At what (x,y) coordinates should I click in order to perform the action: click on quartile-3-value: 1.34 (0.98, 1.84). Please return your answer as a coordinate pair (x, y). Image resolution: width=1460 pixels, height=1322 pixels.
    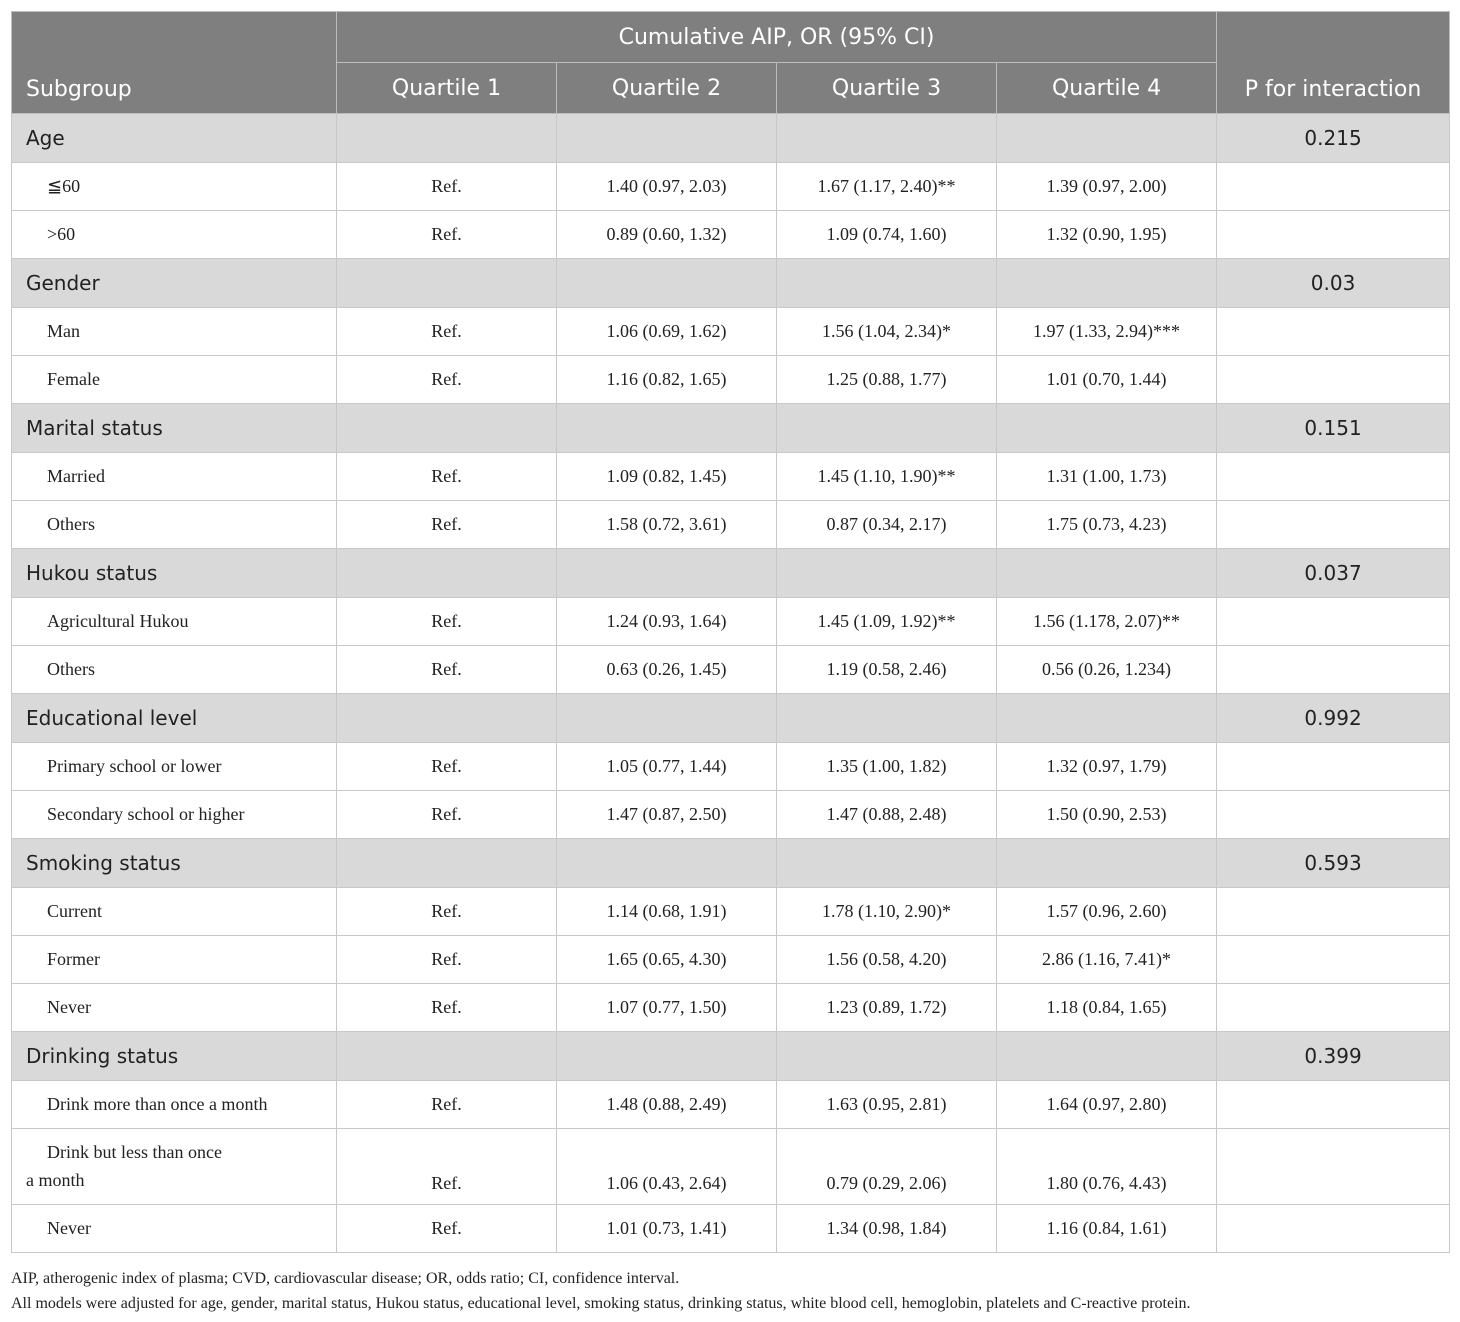
    Looking at the image, I should click on (886, 1228).